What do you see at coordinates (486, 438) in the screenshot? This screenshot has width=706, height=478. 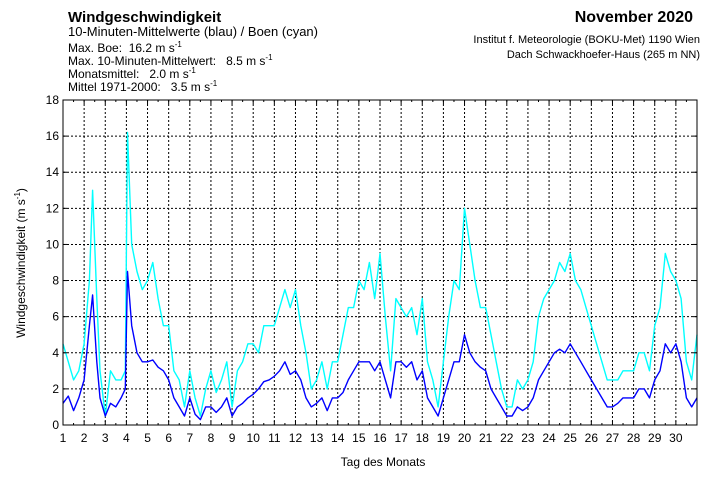 I see `x-tick-label: 21` at bounding box center [486, 438].